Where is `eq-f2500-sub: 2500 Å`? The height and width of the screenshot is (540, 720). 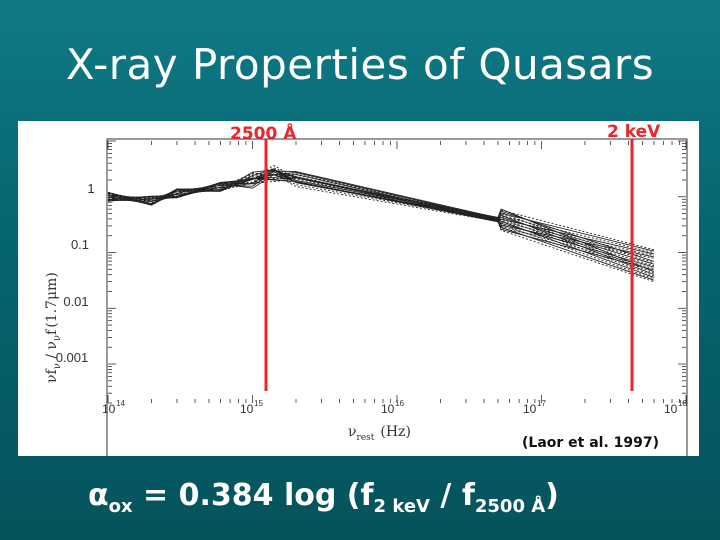 eq-f2500-sub: 2500 Å is located at coordinates (510, 506).